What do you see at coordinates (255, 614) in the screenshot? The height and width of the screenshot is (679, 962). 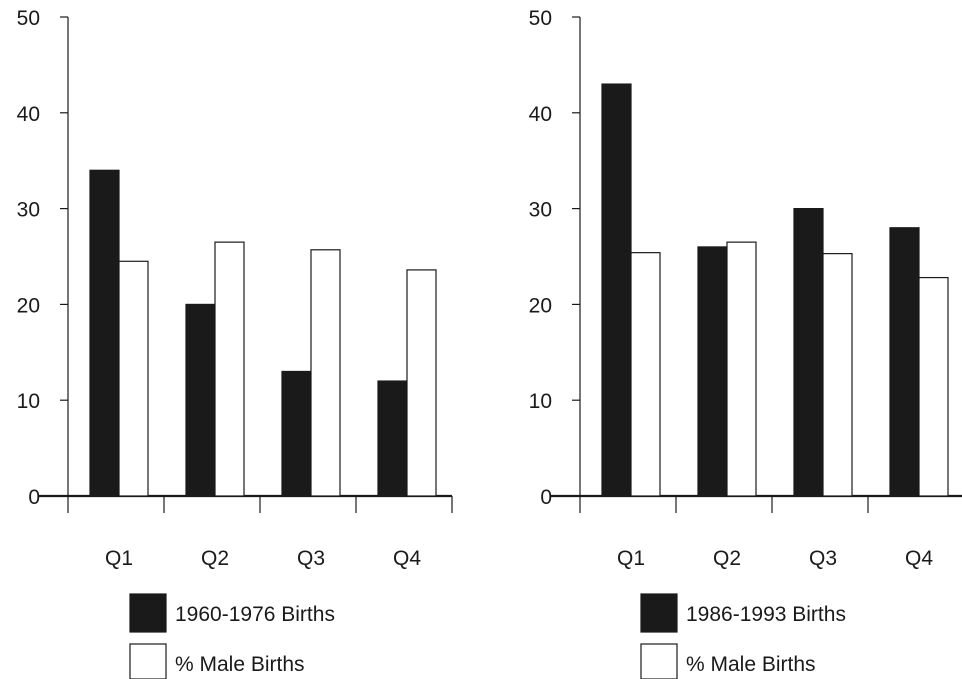 I see `legend-label: 1960-1976 Births` at bounding box center [255, 614].